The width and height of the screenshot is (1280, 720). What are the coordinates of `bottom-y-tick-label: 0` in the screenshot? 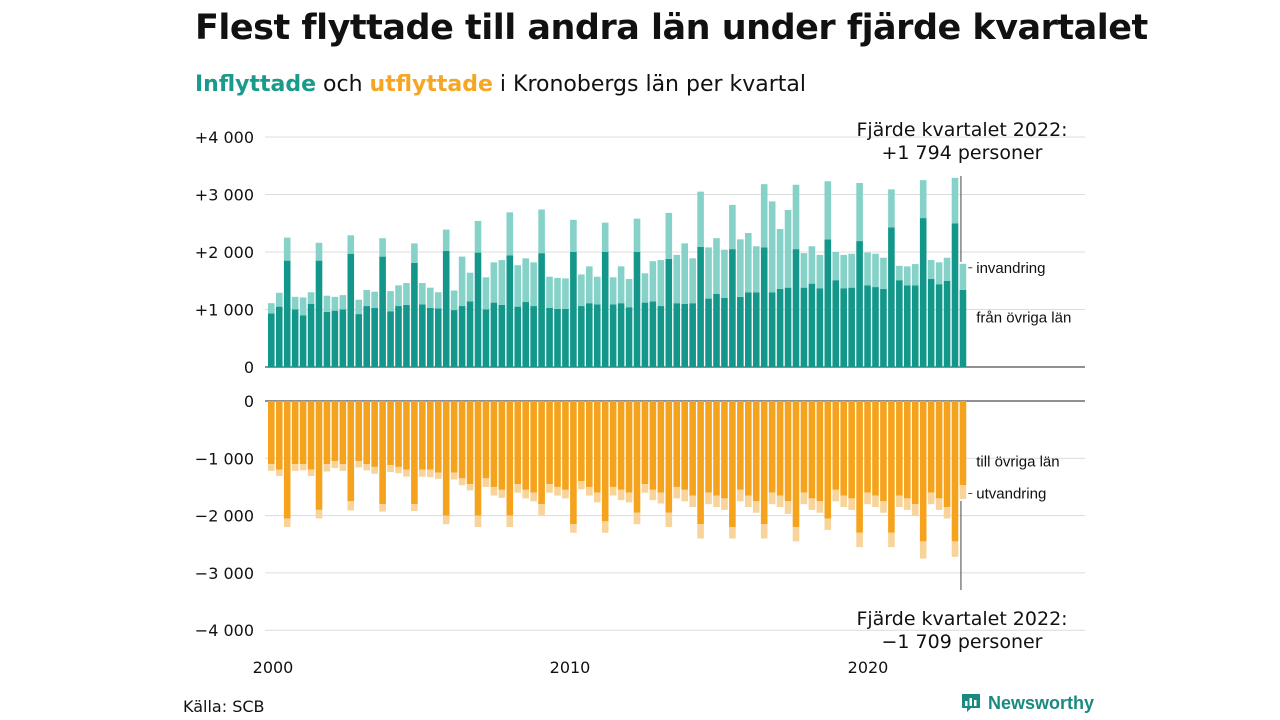 It's located at (249, 401).